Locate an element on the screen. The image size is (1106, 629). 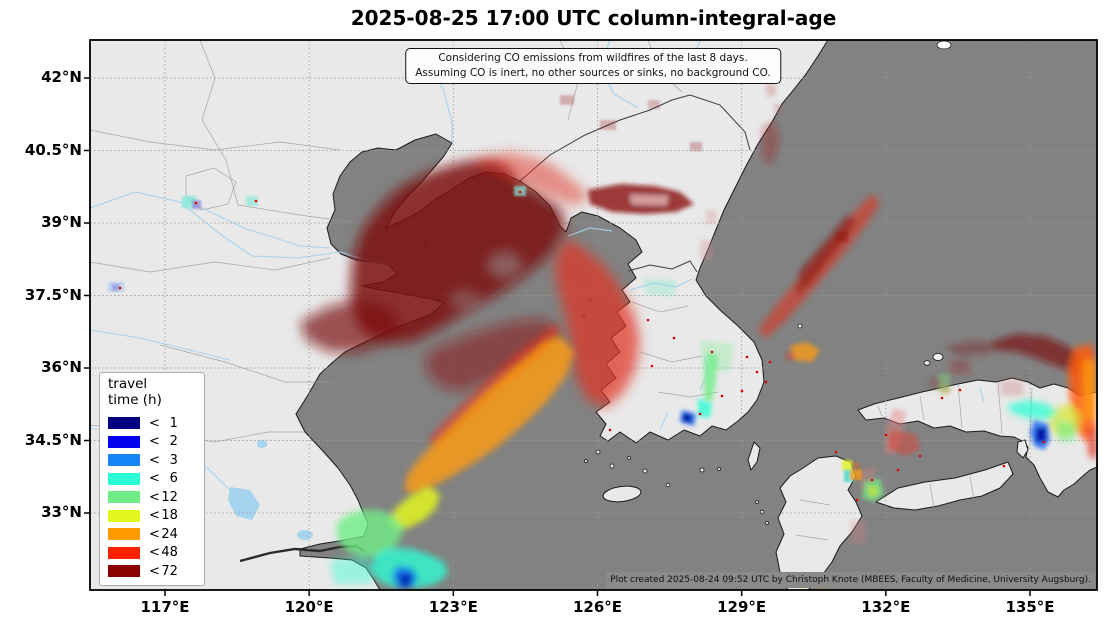
legend-box: travel time (h) <1 <2 <3 <6 <12 <18 <24 <48 <72 is located at coordinates (152, 479).